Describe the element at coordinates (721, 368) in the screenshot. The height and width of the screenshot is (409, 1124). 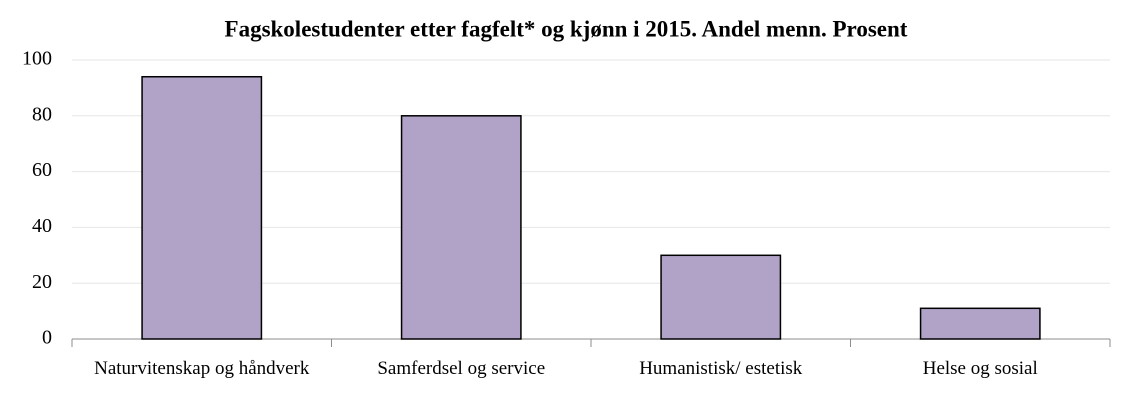
I see `x-tick-label: Humanistisk/ estetisk` at that location.